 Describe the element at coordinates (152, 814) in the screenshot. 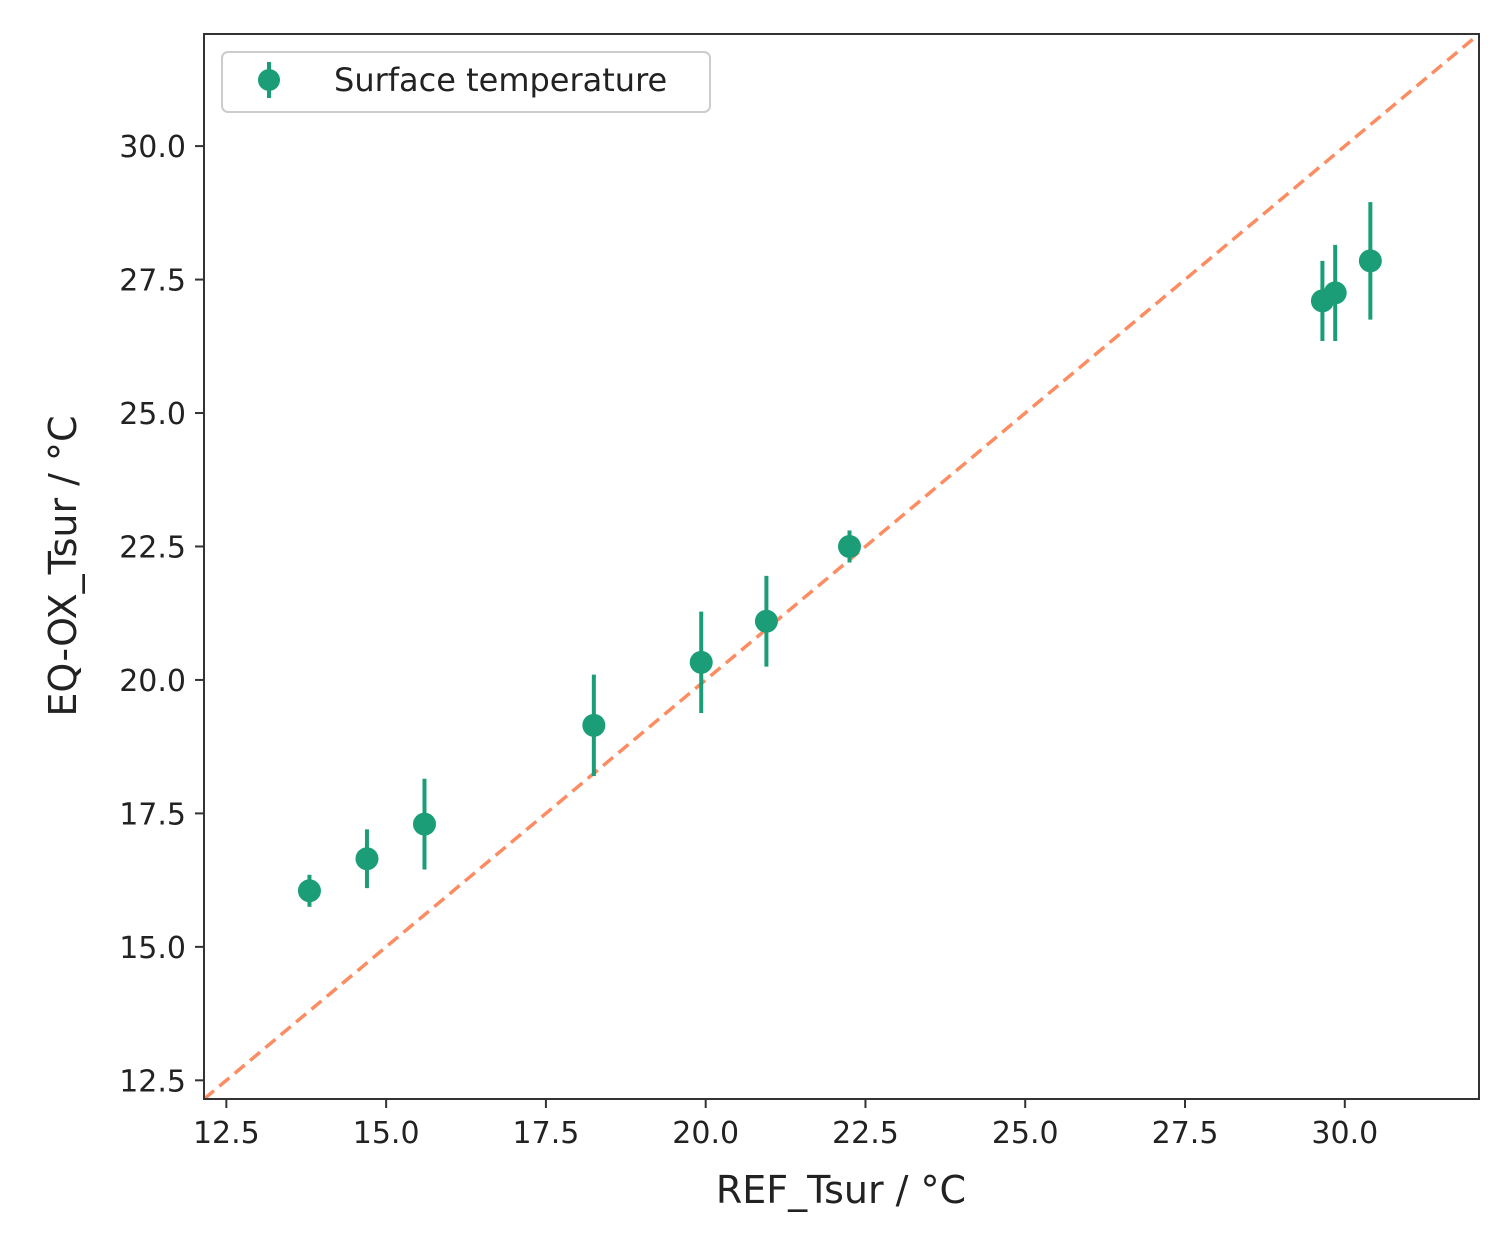

I see `y-tick-label: 17.5` at that location.